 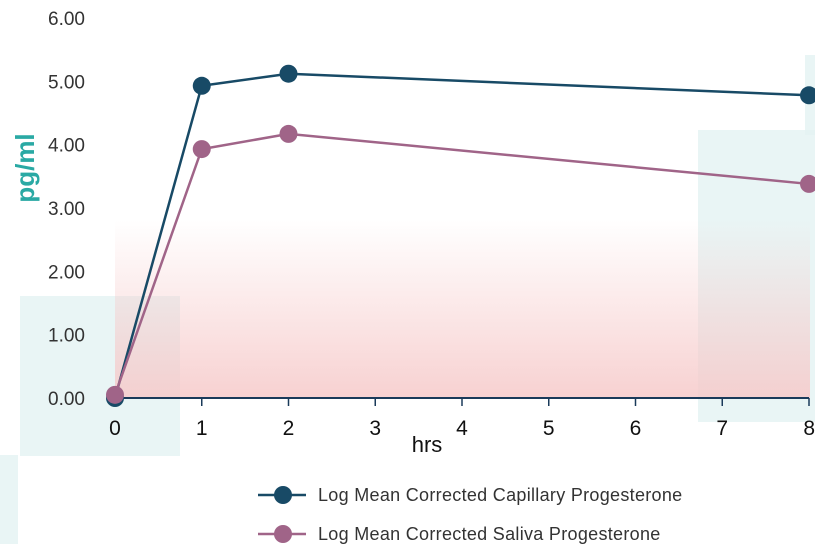 I want to click on x-tick-label: 0, so click(x=115, y=428).